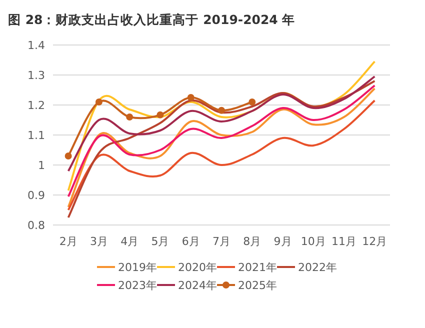 The height and width of the screenshot is (328, 425). I want to click on y-tick-label: 1, so click(41, 165).